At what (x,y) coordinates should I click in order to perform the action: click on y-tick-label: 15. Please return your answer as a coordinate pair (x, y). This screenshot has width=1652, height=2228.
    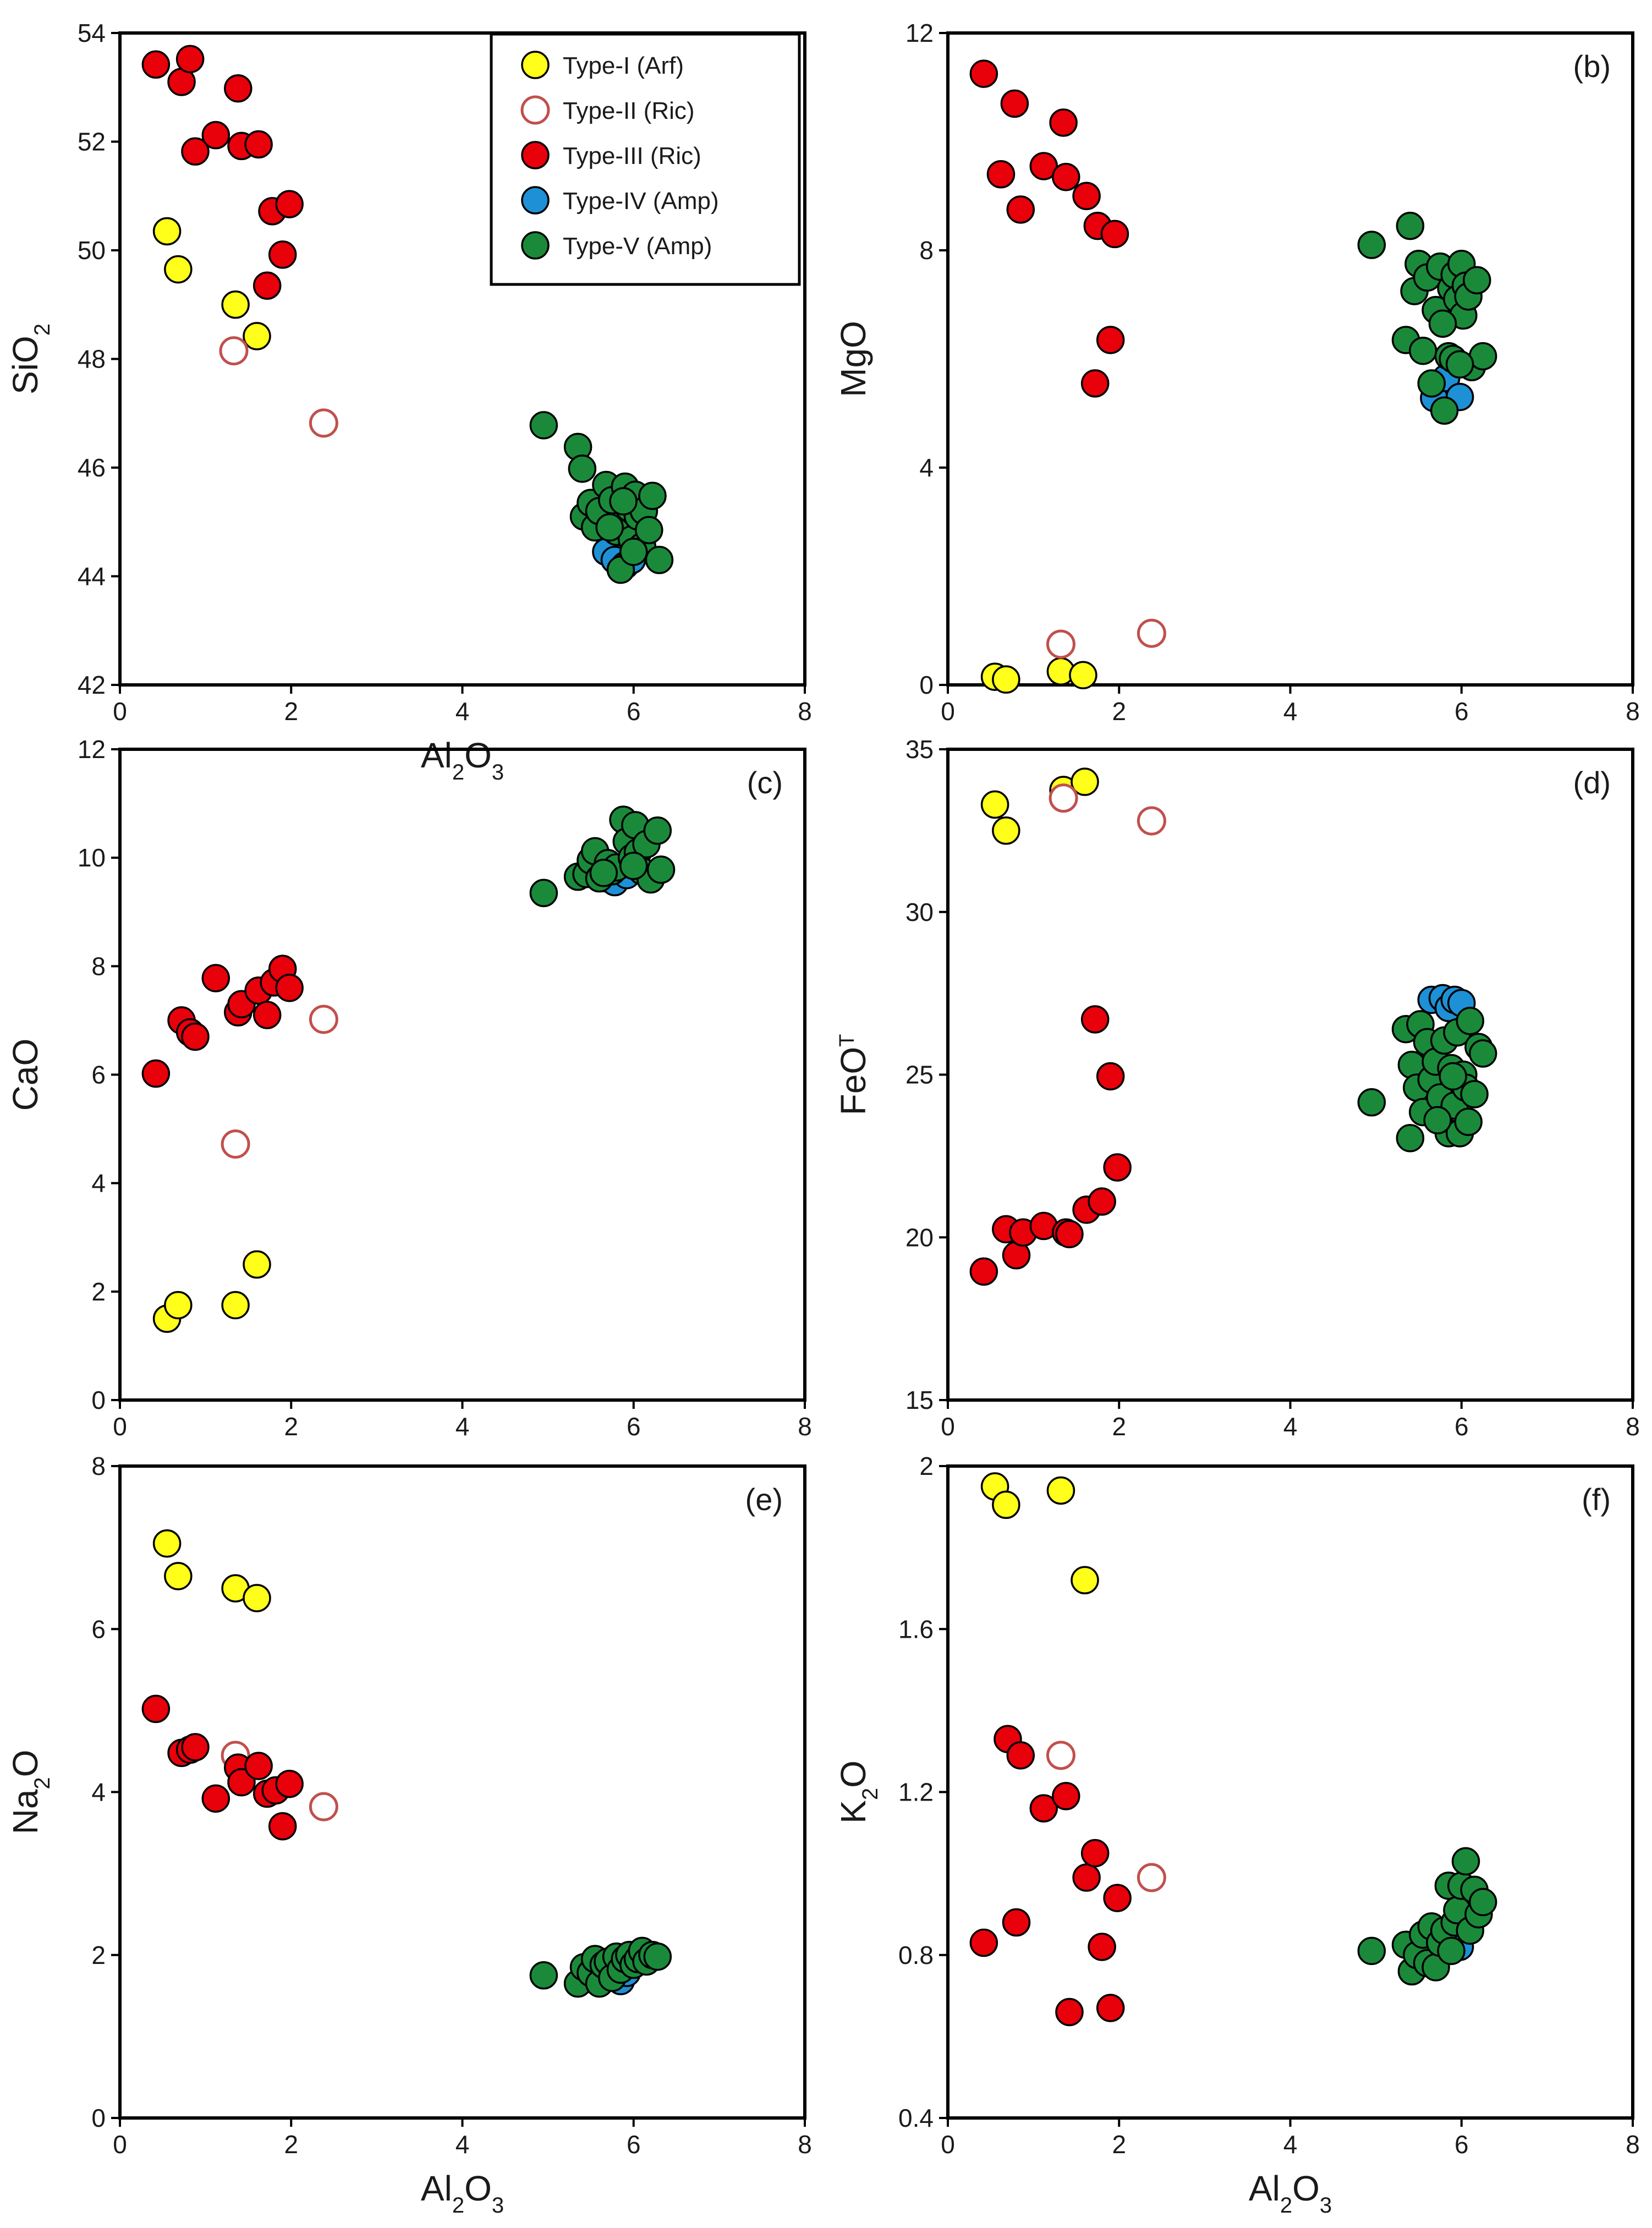
    Looking at the image, I should click on (919, 1400).